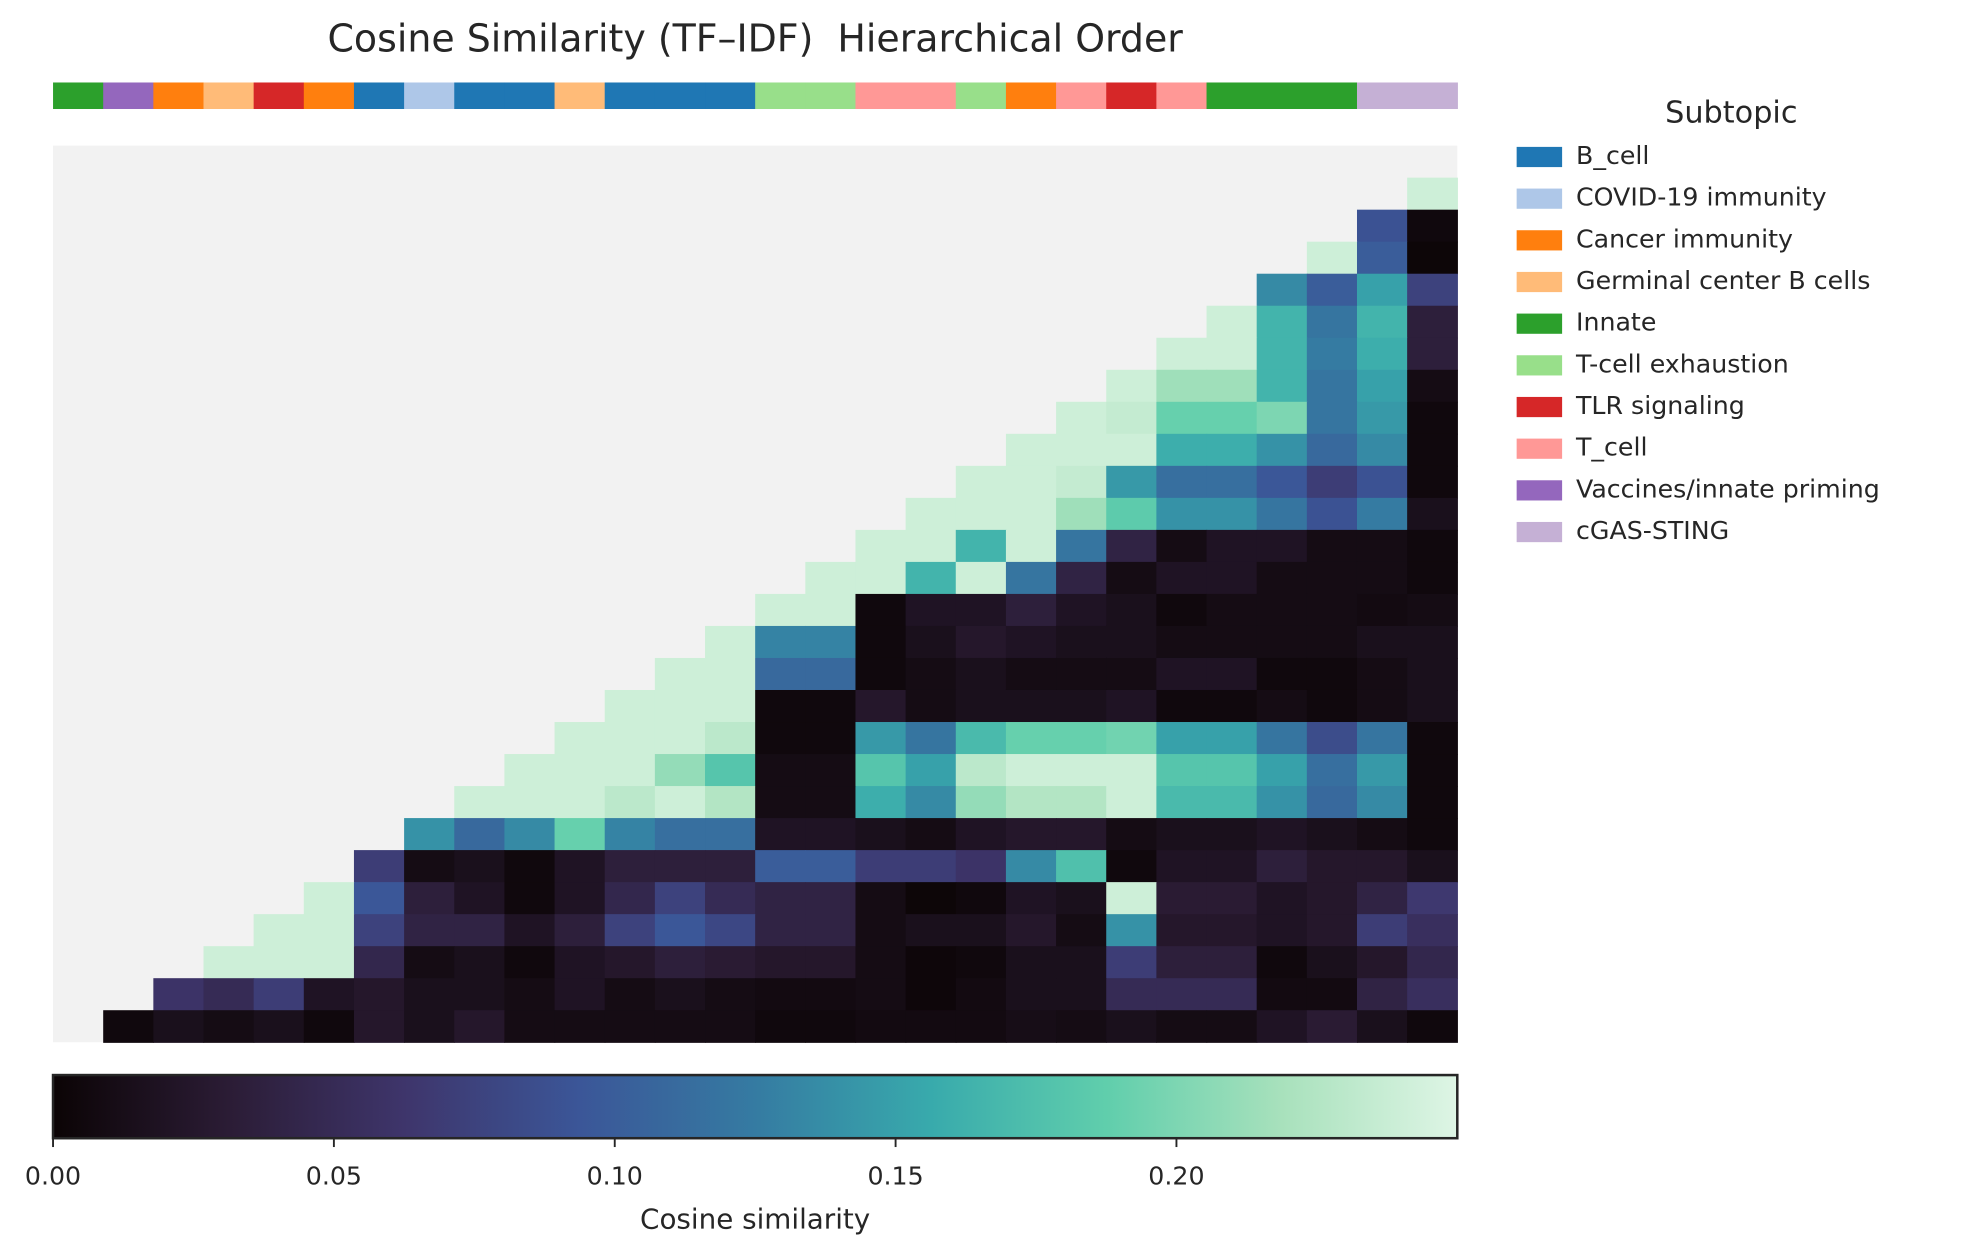 The height and width of the screenshot is (1251, 1970). Describe the element at coordinates (755, 1218) in the screenshot. I see `colorbar-label: Cosine similarity` at that location.